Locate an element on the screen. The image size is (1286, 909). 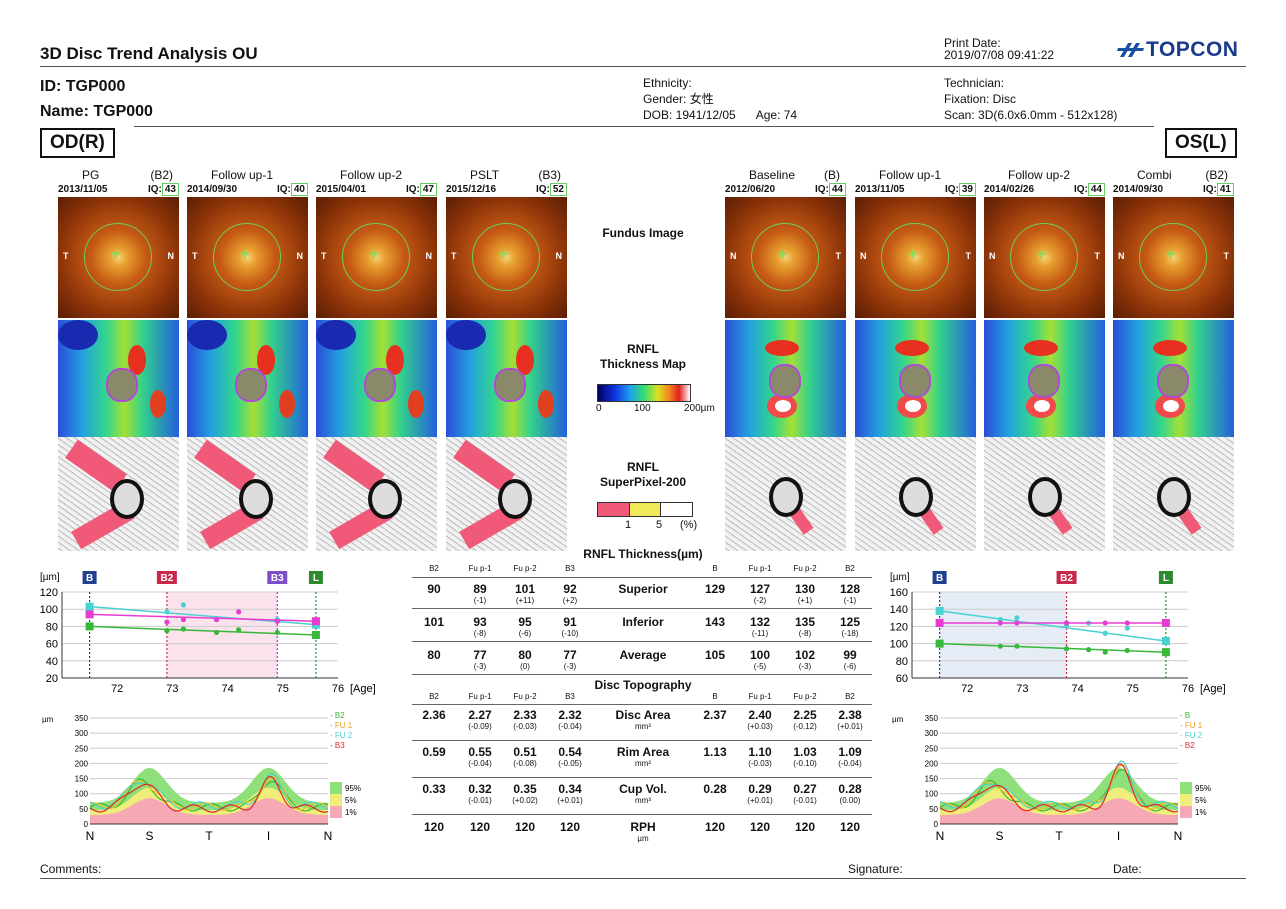
sp-1: 1 is located at coordinates (628, 525).